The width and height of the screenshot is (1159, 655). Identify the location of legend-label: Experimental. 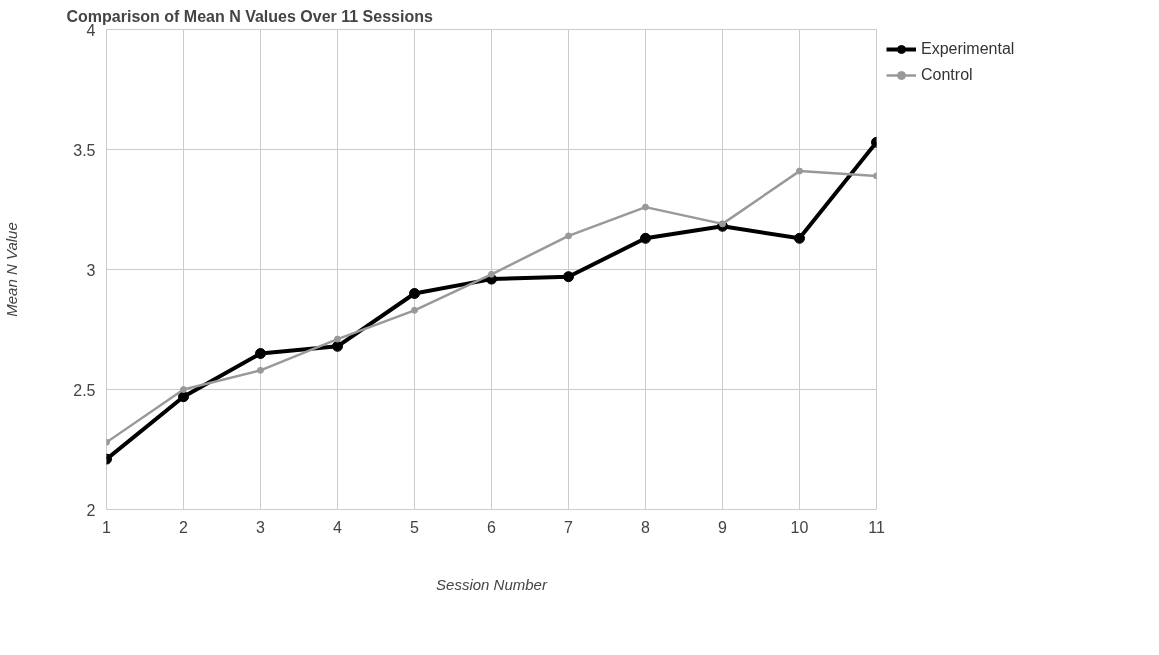
(968, 49).